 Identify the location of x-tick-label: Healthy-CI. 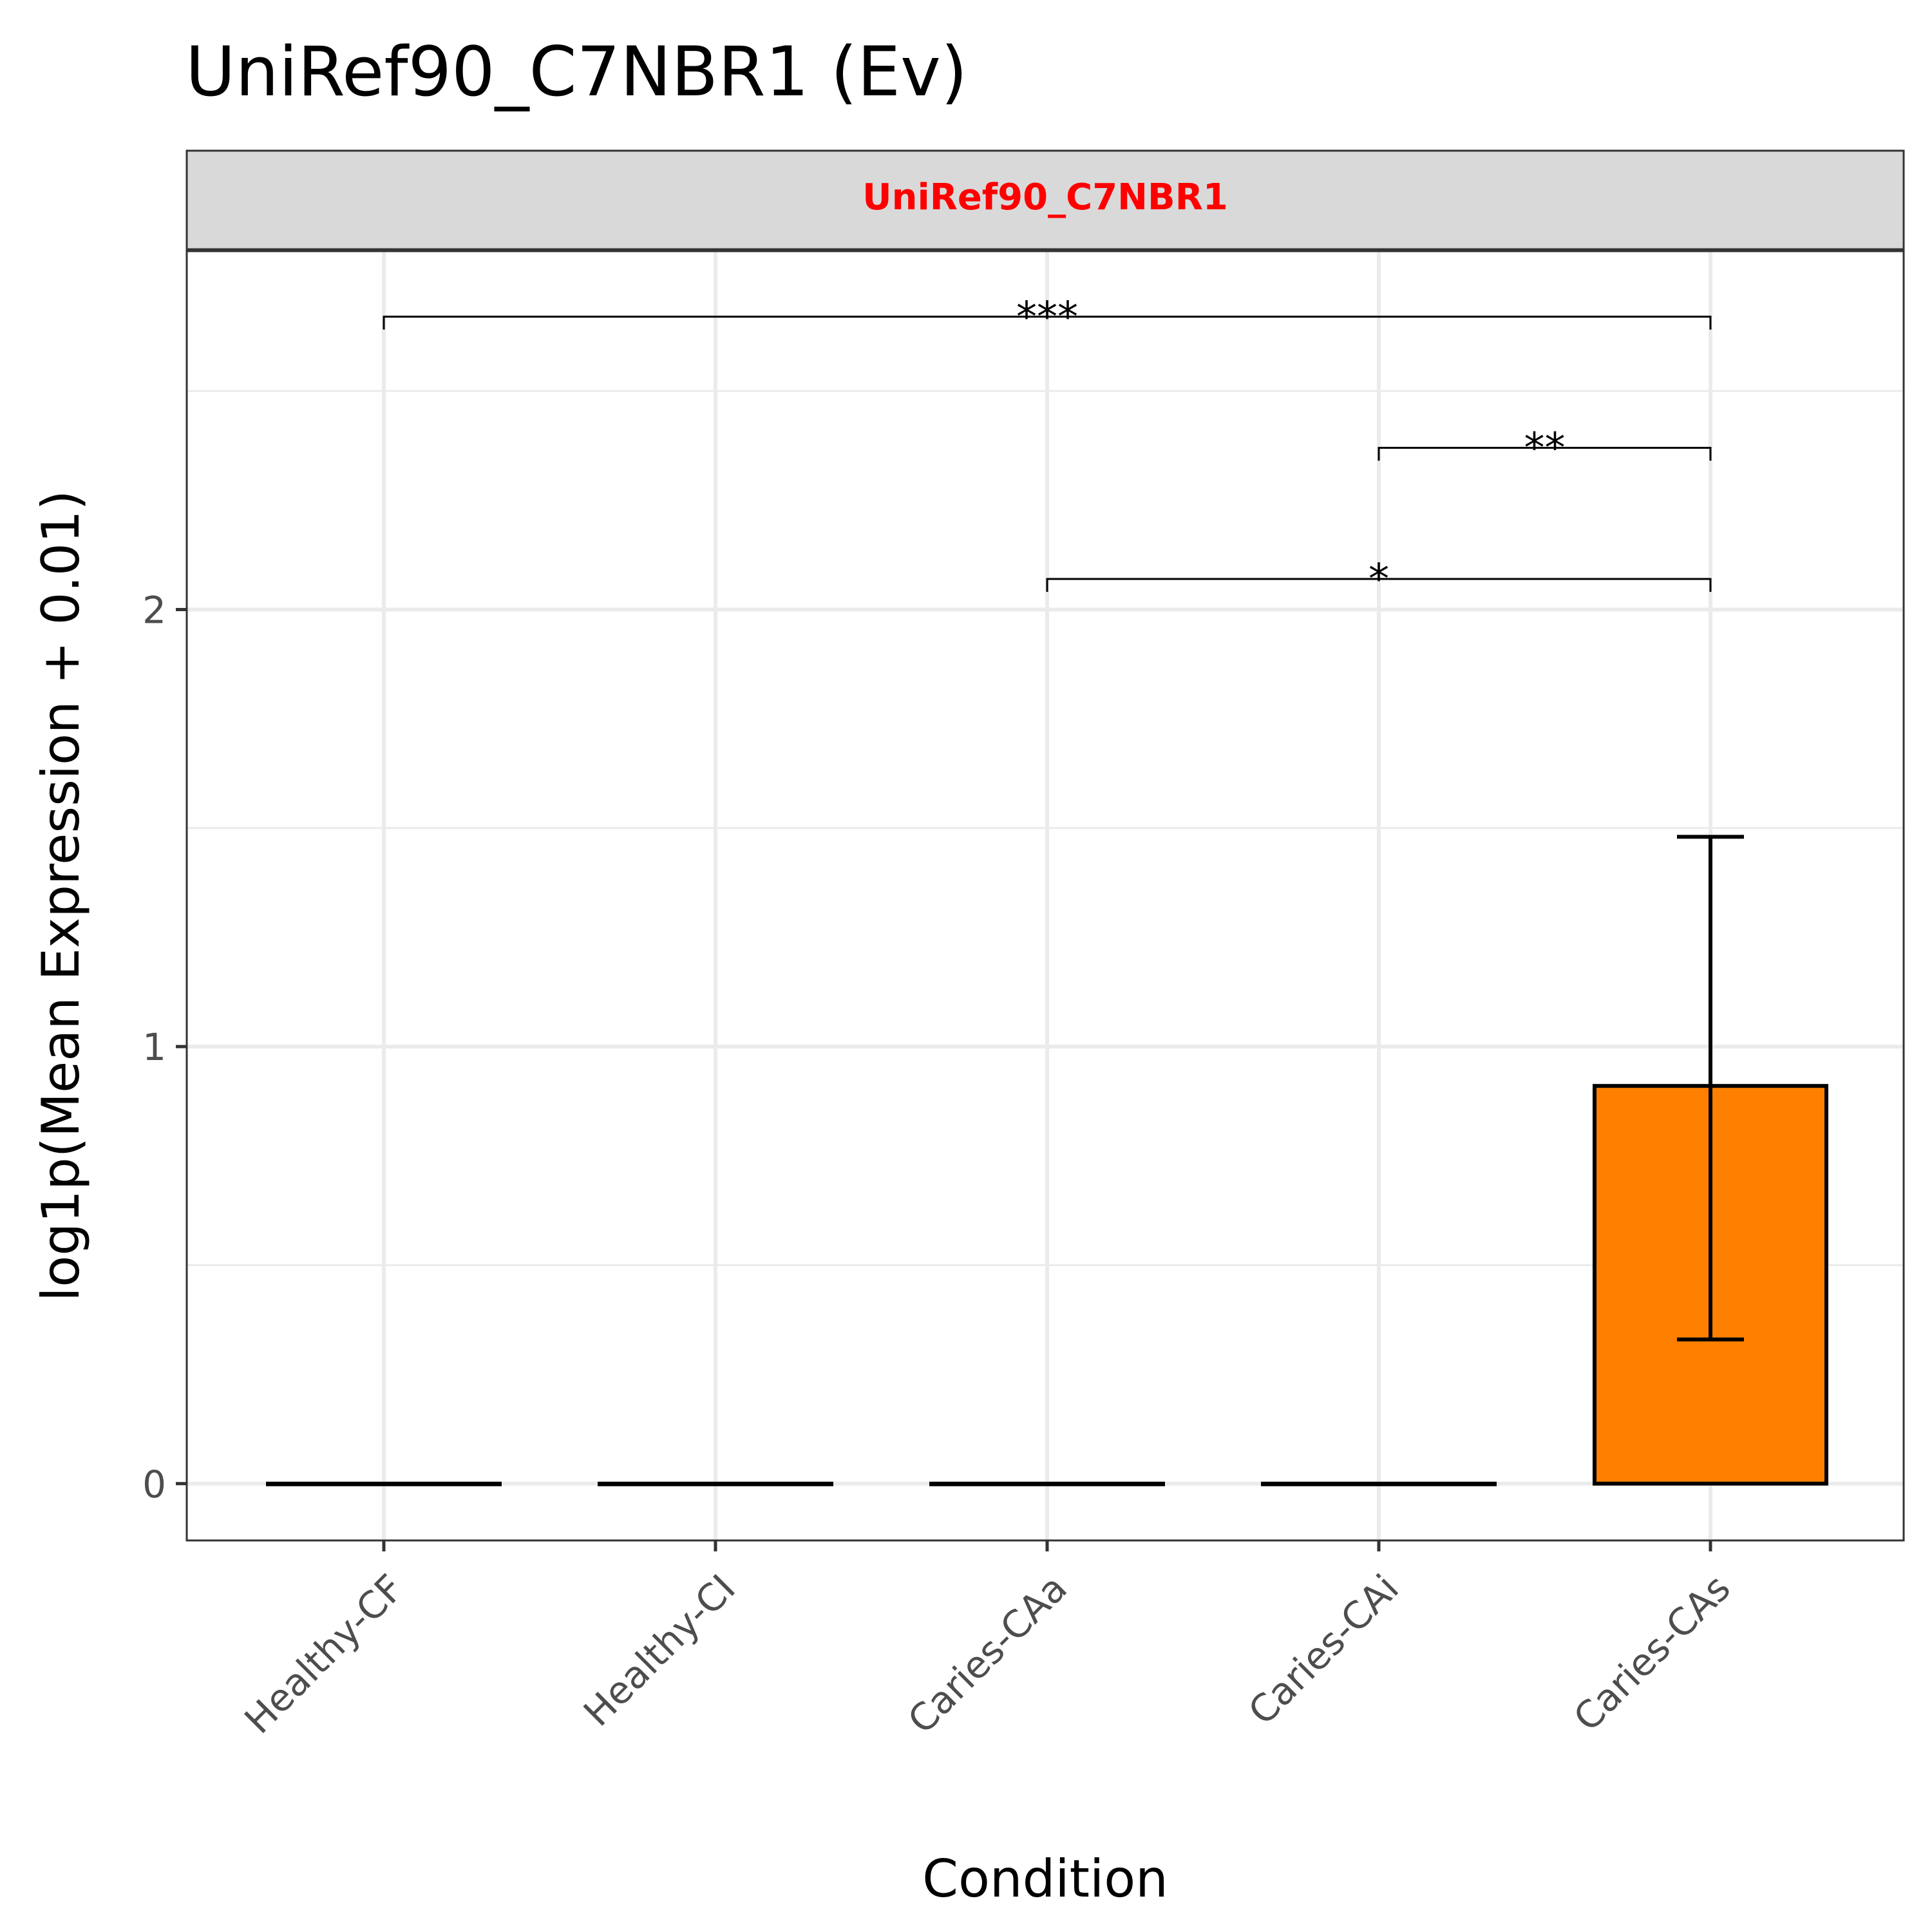
(659, 1651).